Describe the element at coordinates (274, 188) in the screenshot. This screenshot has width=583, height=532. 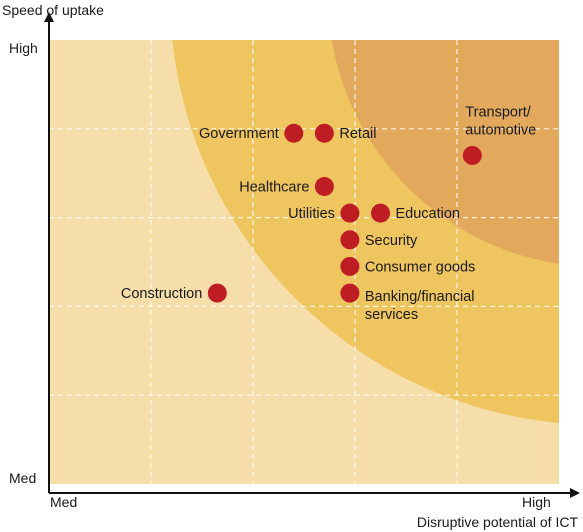
I see `data-label: Healthcare` at that location.